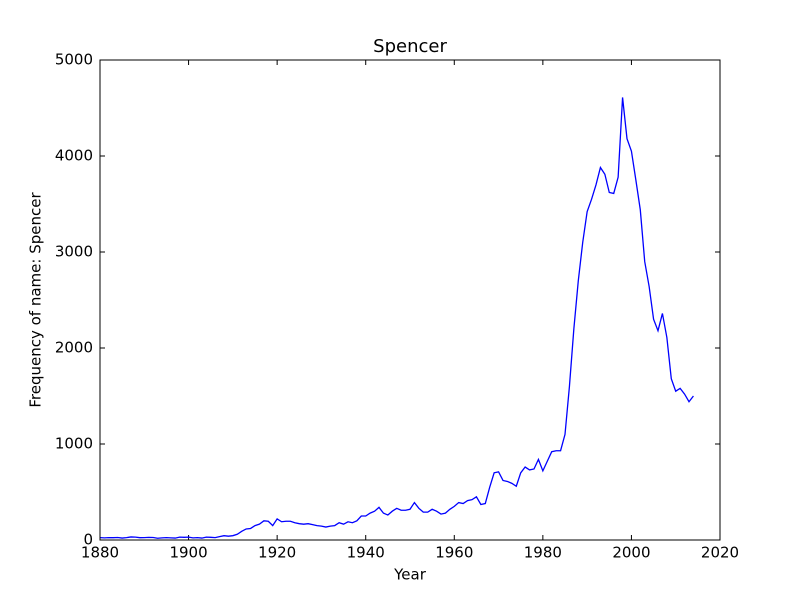  Describe the element at coordinates (543, 553) in the screenshot. I see `x-tick-label: 1980` at that location.